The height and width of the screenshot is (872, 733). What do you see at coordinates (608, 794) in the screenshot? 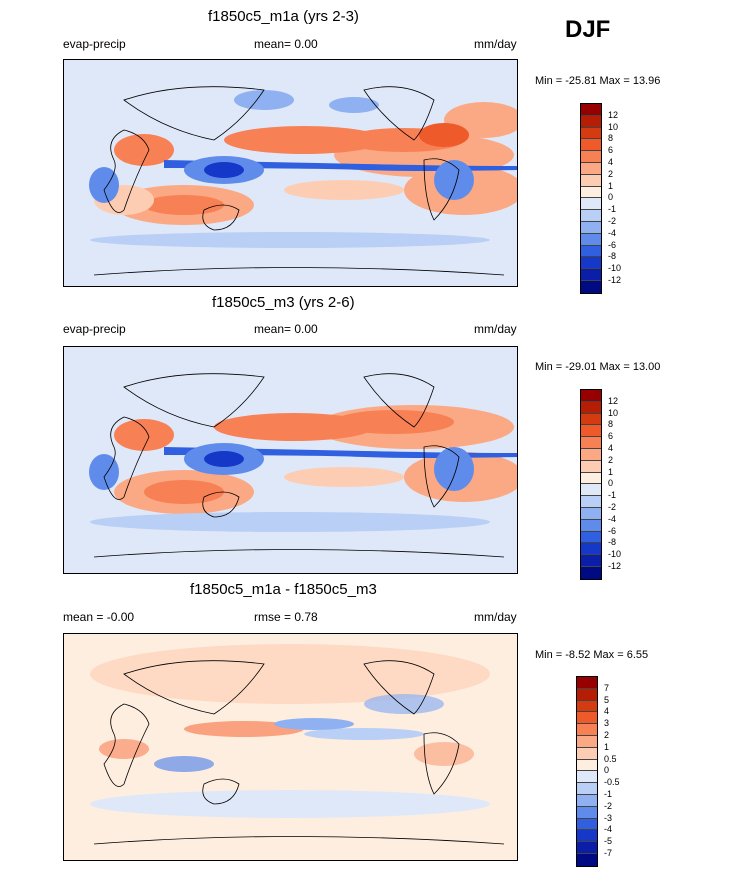
I see `colorbar-tick-label: -1` at bounding box center [608, 794].